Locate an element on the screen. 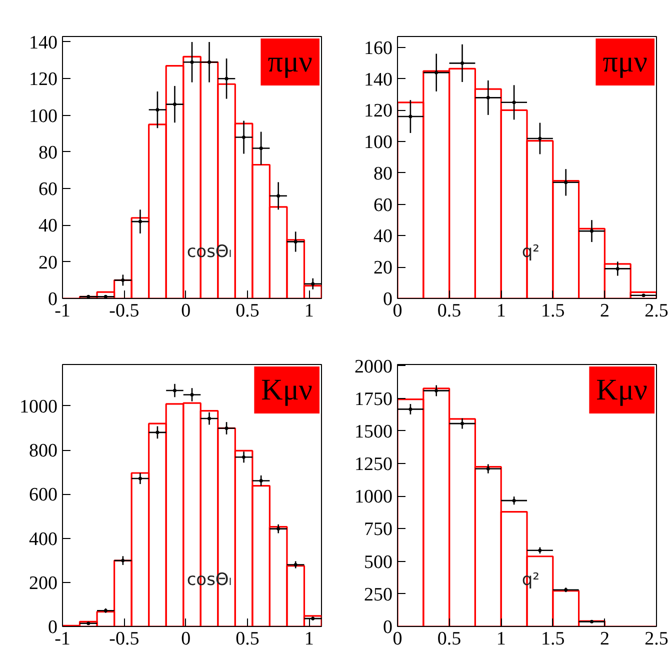 The image size is (670, 657). y-tick-label: 500 is located at coordinates (378, 562).